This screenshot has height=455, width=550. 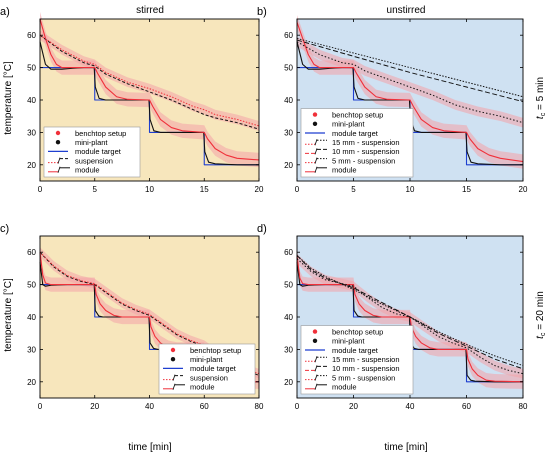 What do you see at coordinates (366, 142) in the screenshot?
I see `legend-label: 15 mm - suspension` at bounding box center [366, 142].